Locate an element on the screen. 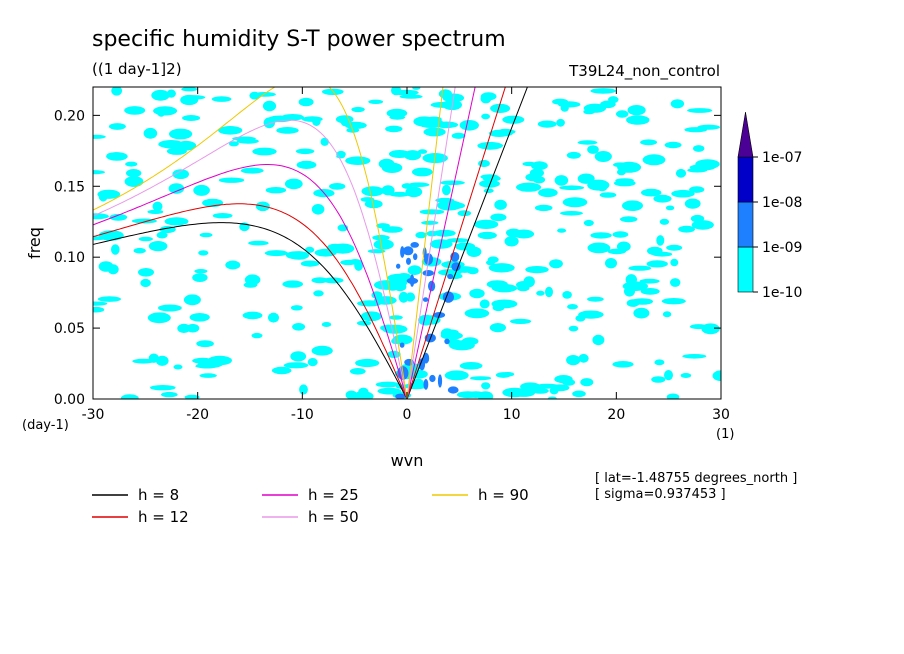 This screenshot has height=654, width=904. legend-label: h = 8 is located at coordinates (158, 495).